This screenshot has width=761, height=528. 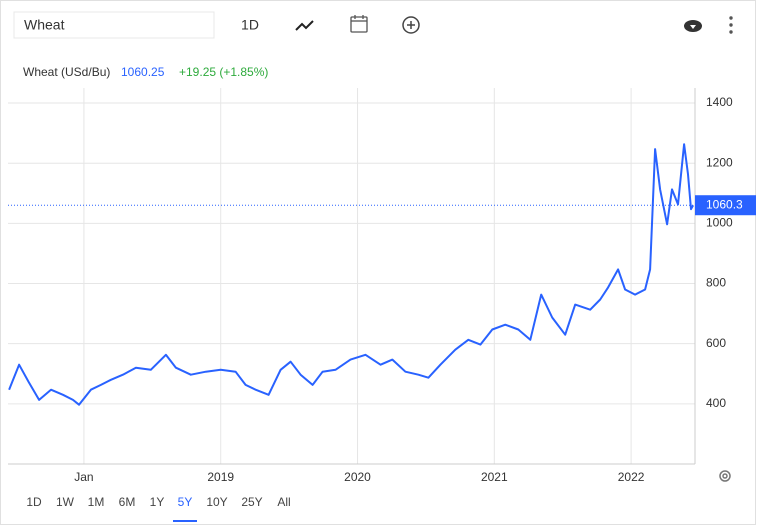 What do you see at coordinates (44, 25) in the screenshot?
I see `search-text: Wheat` at bounding box center [44, 25].